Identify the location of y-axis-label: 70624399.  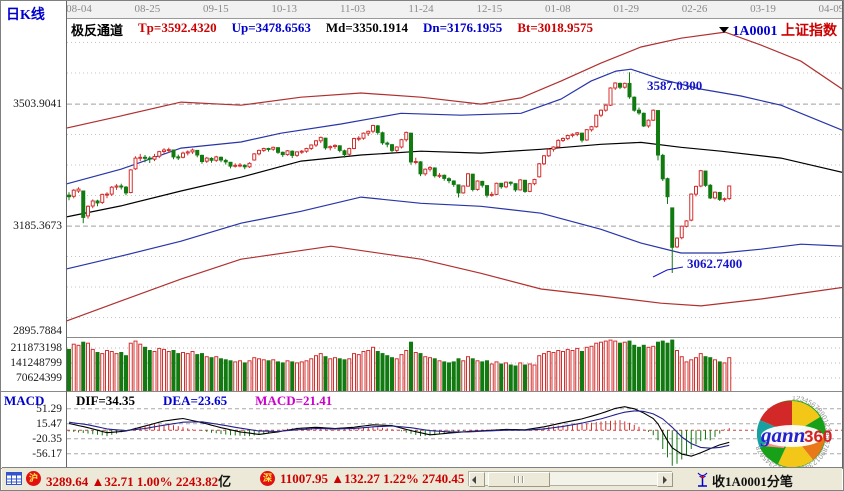
(39, 378).